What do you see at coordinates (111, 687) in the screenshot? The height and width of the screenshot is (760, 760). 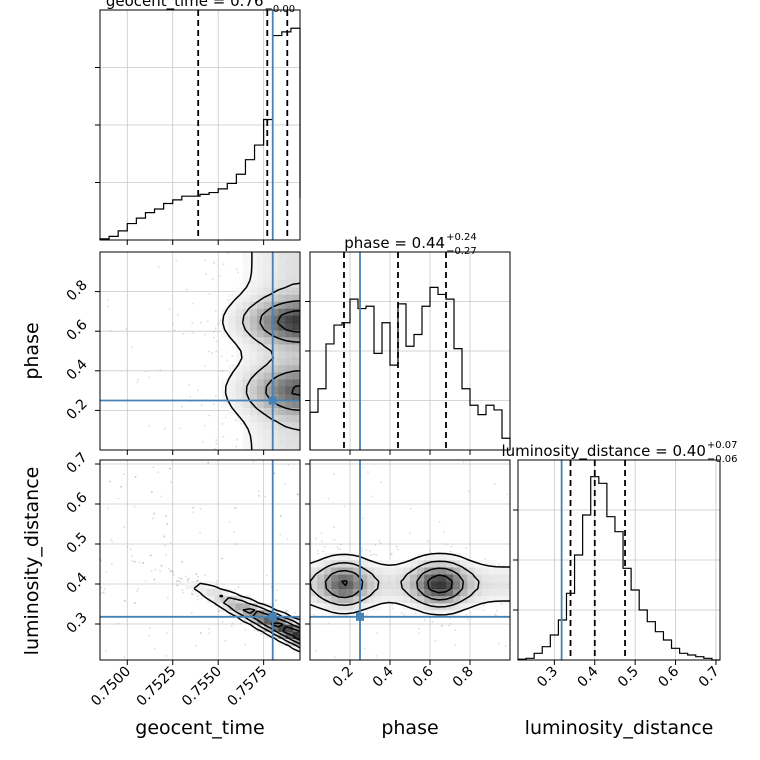 I see `pair-geocent_time-luminosity_distance-xtick-label-0: 0.7500` at bounding box center [111, 687].